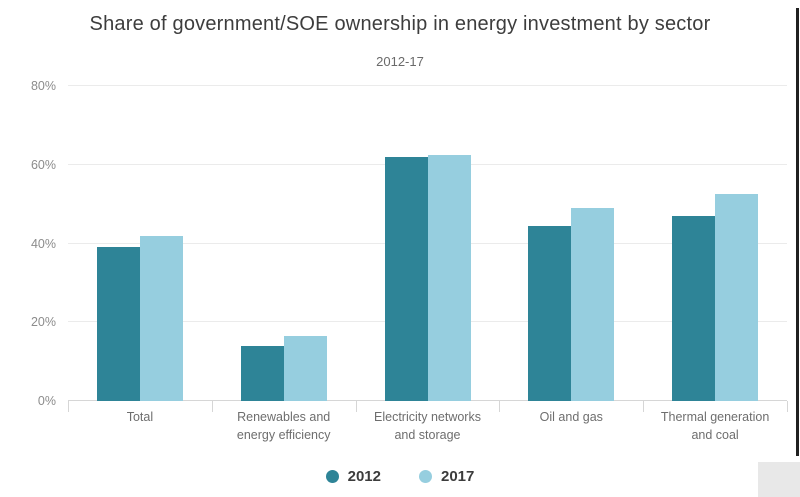  I want to click on x-axis-label: Total, so click(140, 417).